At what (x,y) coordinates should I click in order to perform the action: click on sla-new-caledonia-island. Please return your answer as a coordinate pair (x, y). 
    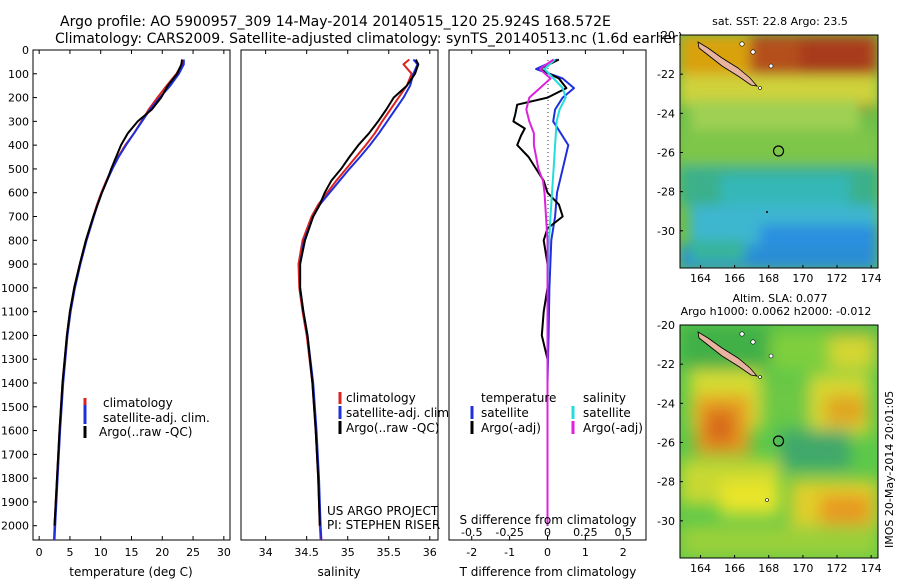
    Looking at the image, I should click on (728, 354).